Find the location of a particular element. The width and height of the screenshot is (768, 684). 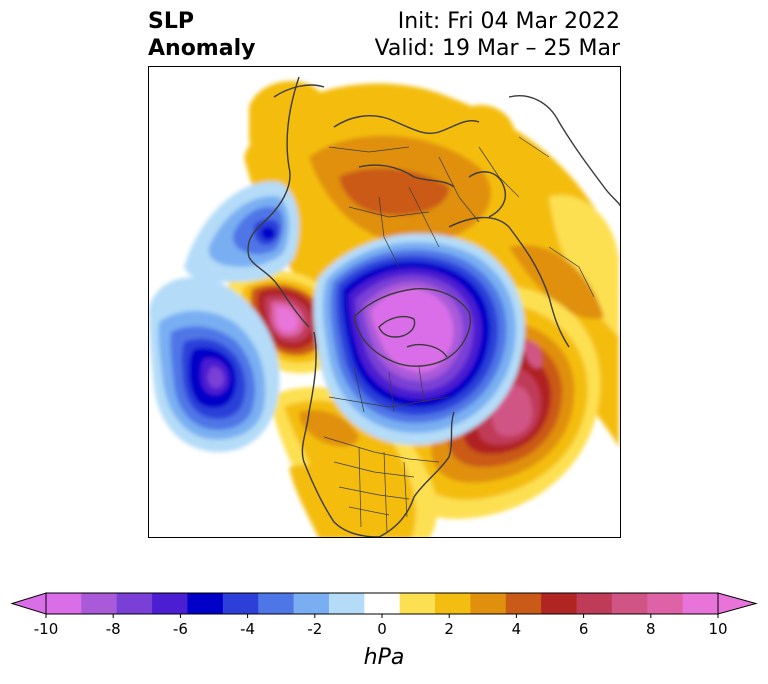

colorbar-tick-label: 4 is located at coordinates (517, 629).